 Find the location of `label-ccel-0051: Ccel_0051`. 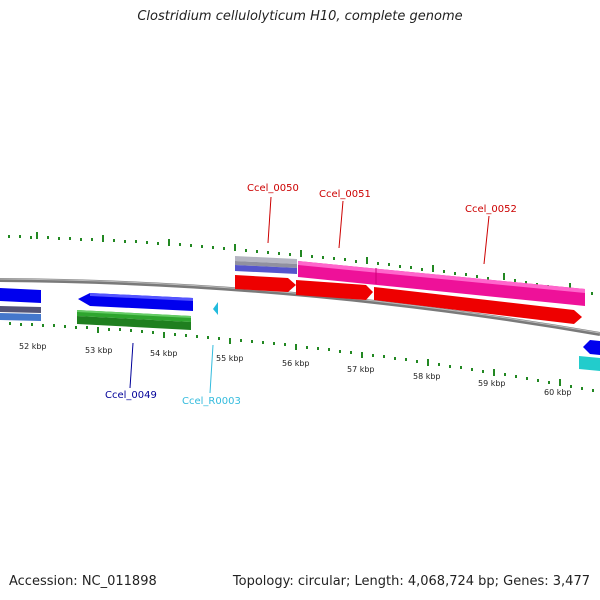

label-ccel-0051: Ccel_0051 is located at coordinates (345, 194).